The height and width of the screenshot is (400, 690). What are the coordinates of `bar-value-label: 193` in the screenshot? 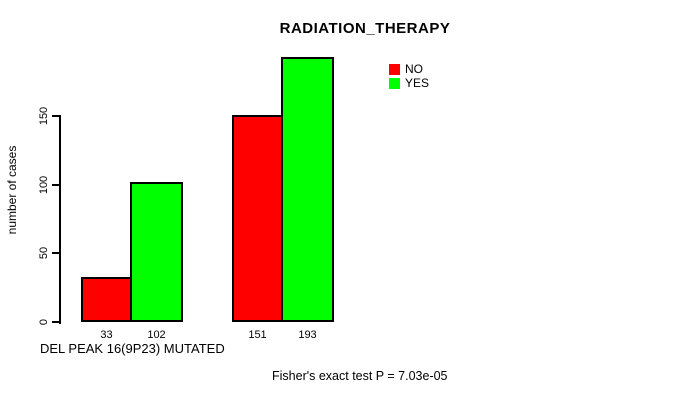 It's located at (307, 335).